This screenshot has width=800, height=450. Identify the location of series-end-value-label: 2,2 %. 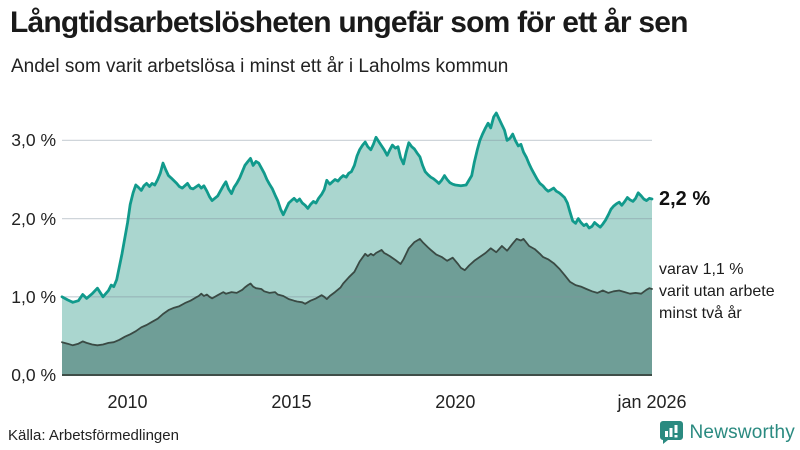
(685, 199).